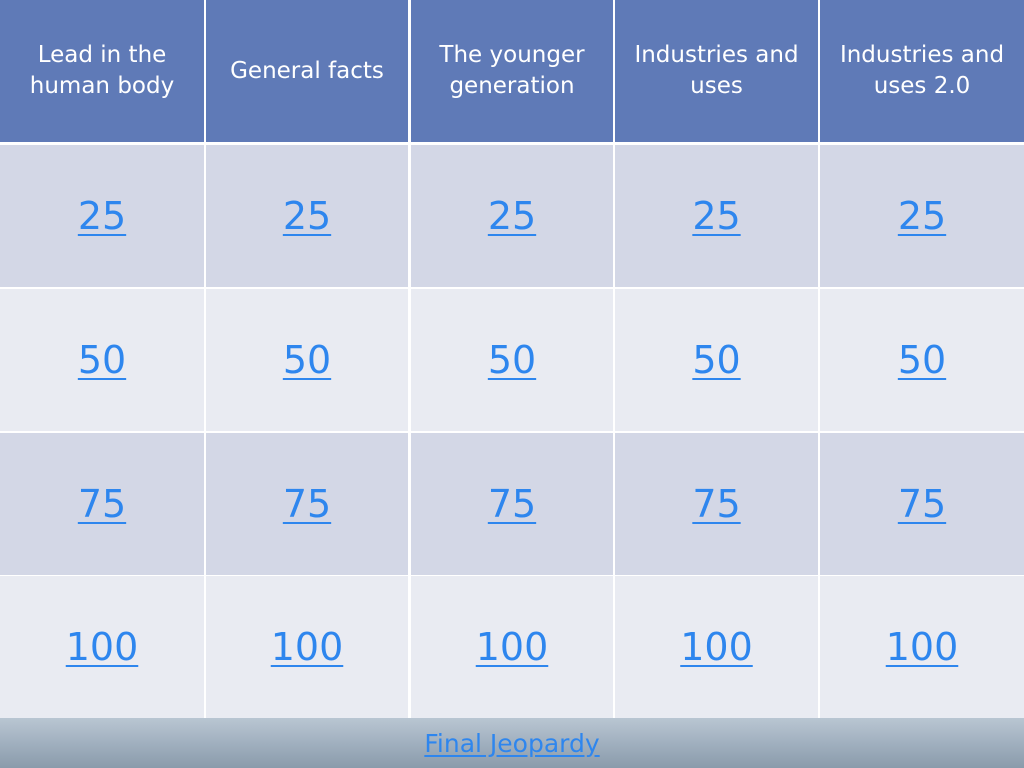 The width and height of the screenshot is (1024, 768). I want to click on category-label: Industries and uses 2.0, so click(922, 70).